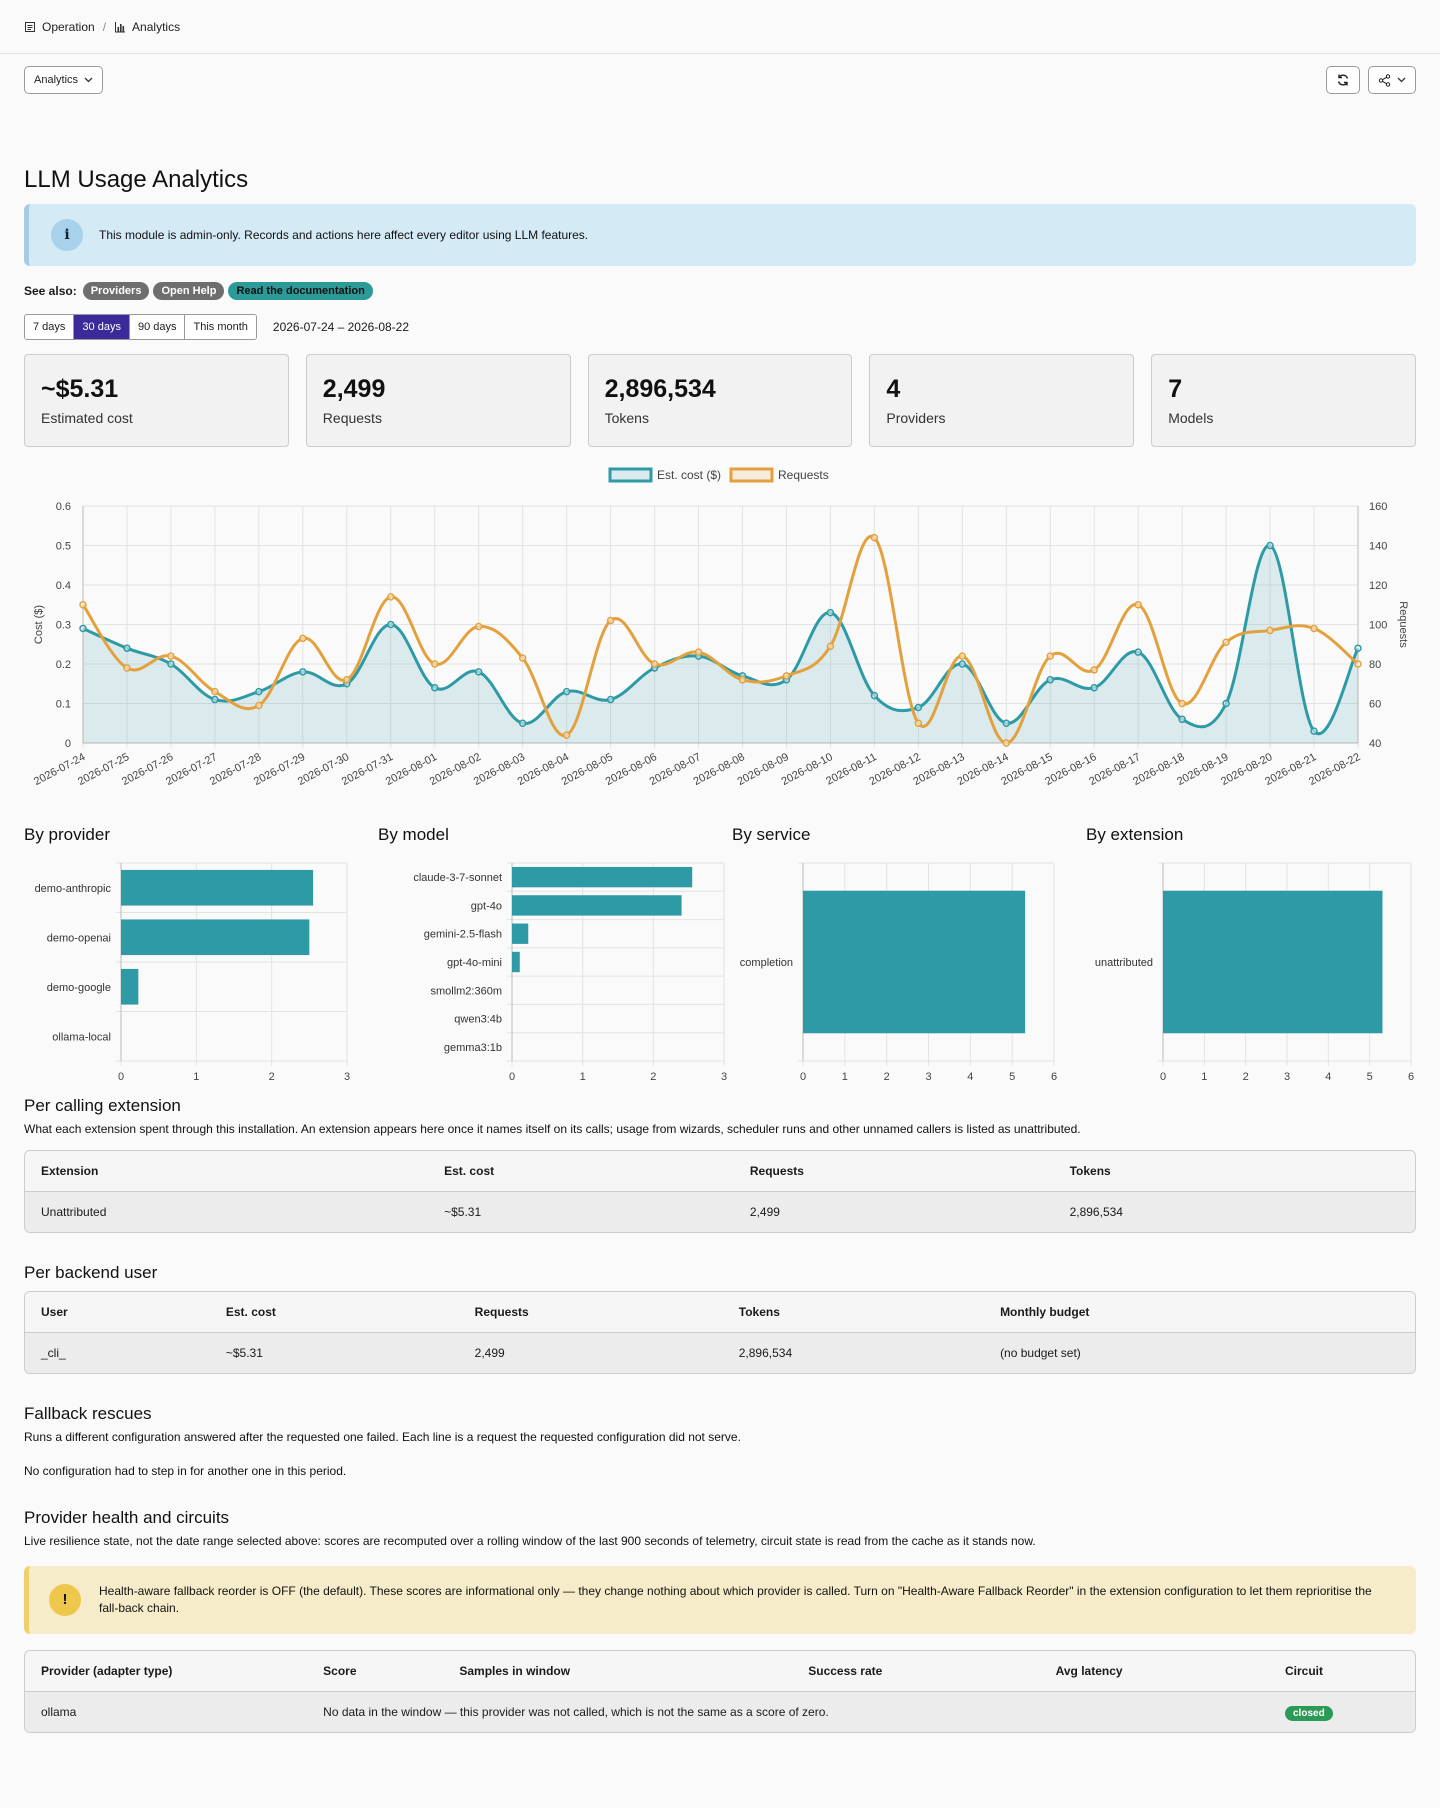  I want to click on kpi-card-models: 7 Models, so click(1283, 400).